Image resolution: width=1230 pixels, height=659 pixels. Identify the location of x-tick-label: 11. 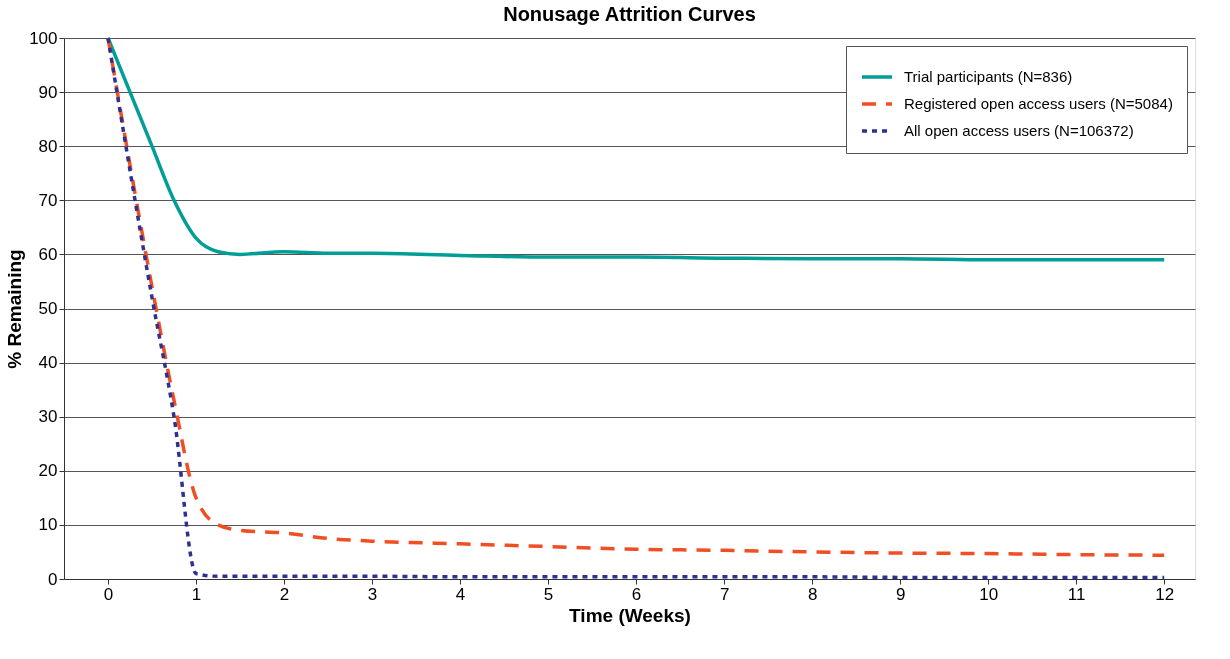
(1076, 594).